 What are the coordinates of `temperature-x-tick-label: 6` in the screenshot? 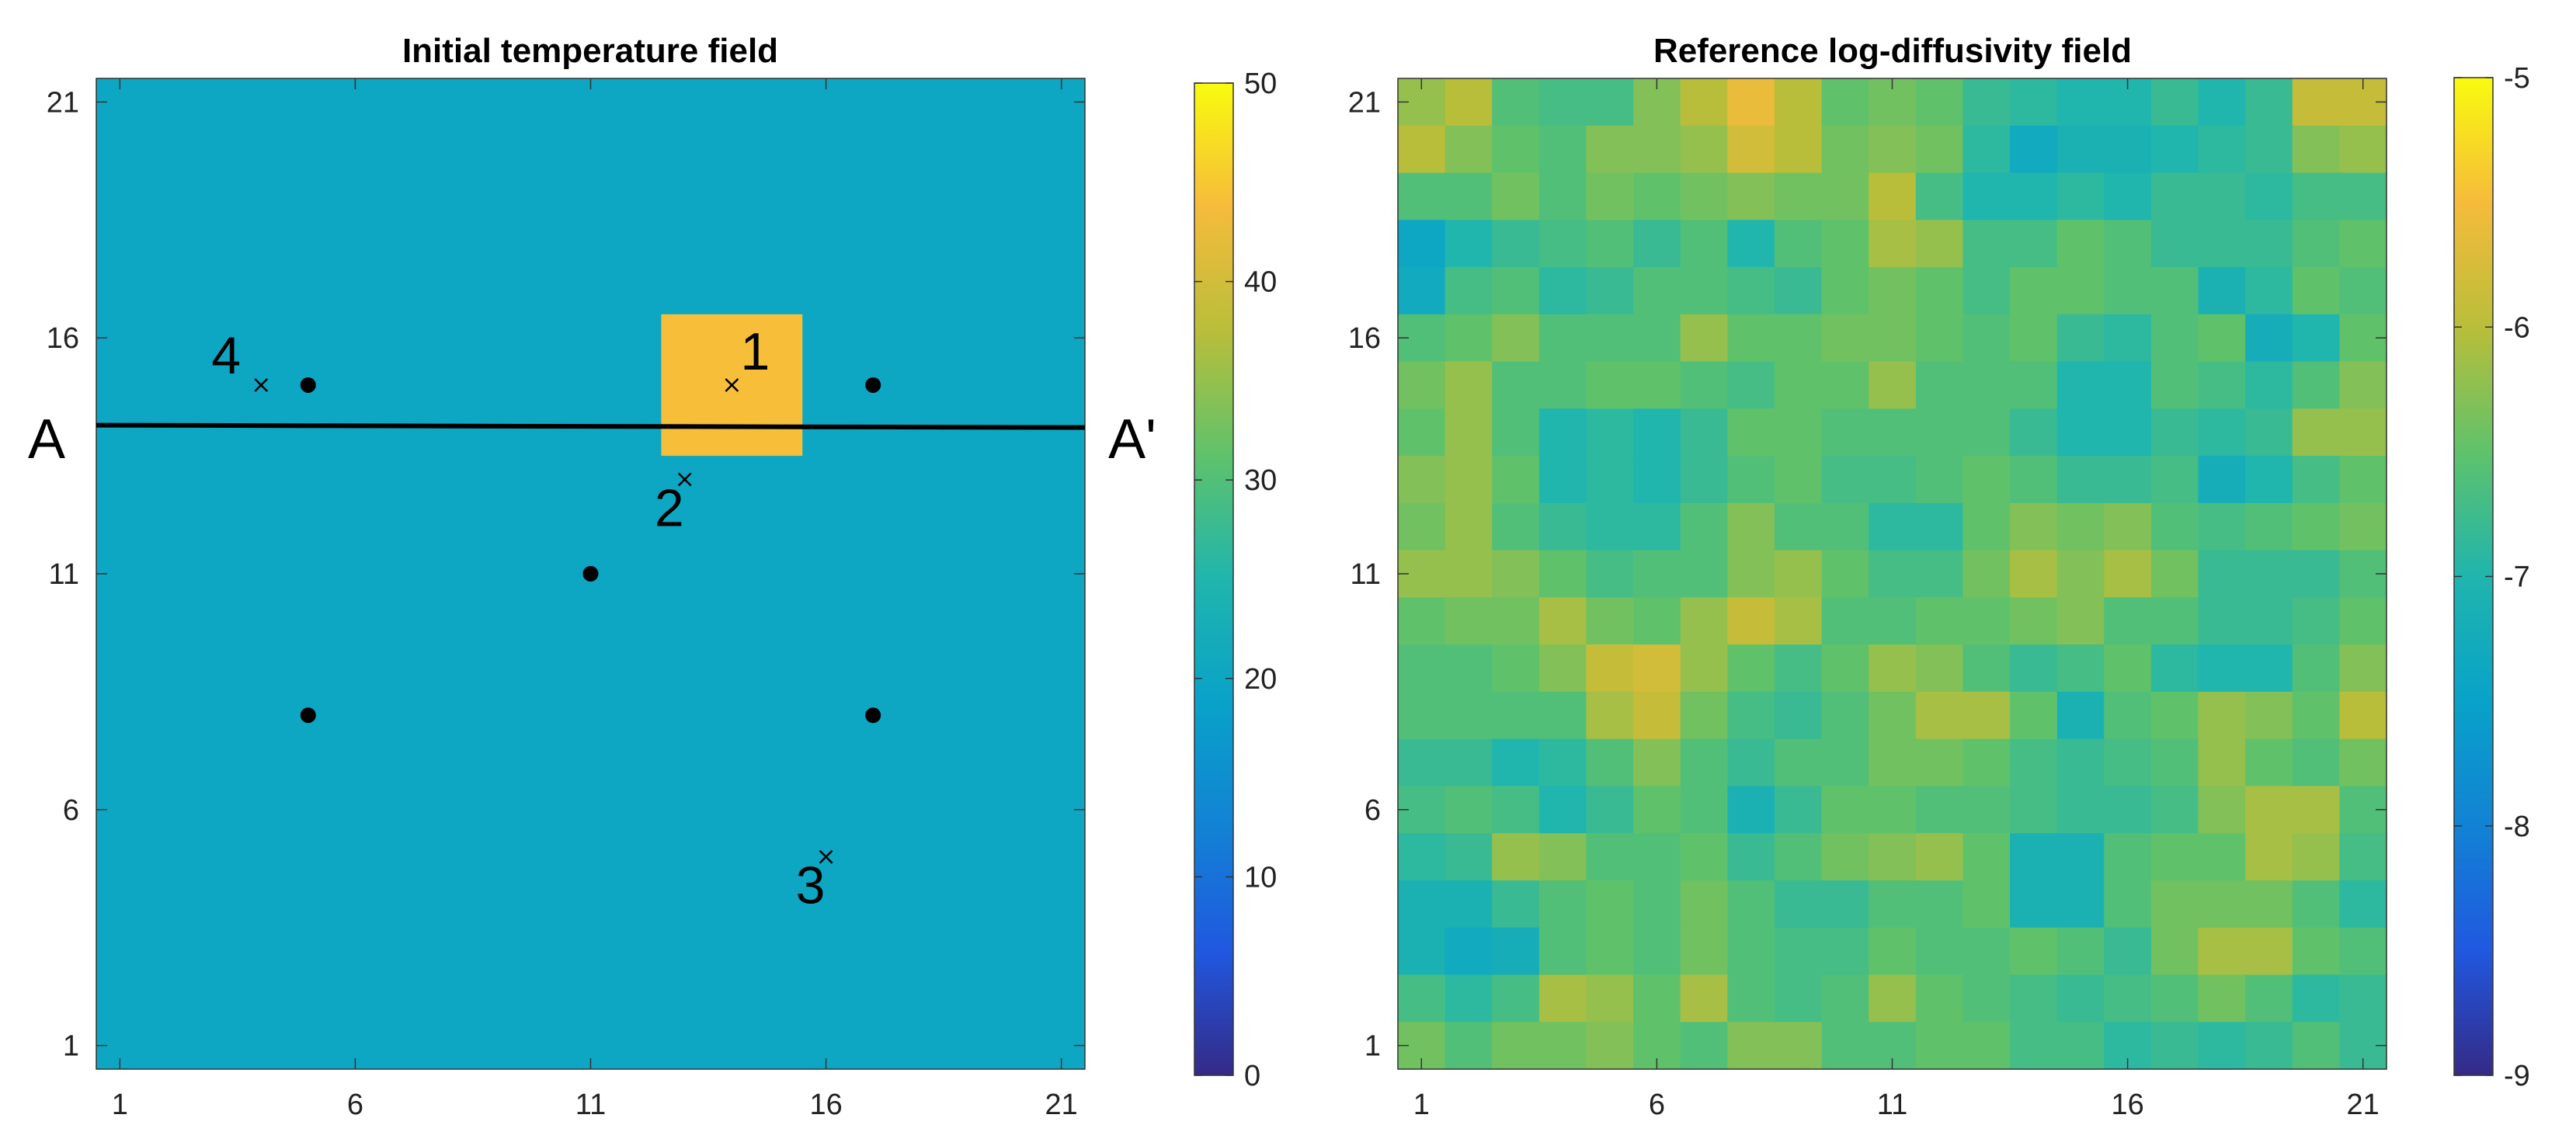 It's located at (355, 1105).